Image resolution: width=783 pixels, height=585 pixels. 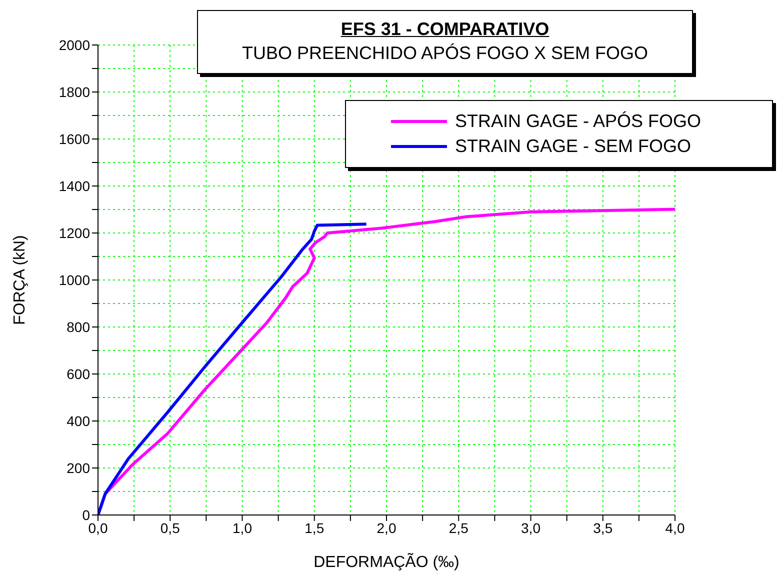 What do you see at coordinates (531, 528) in the screenshot?
I see `x-tick-label: 3,0` at bounding box center [531, 528].